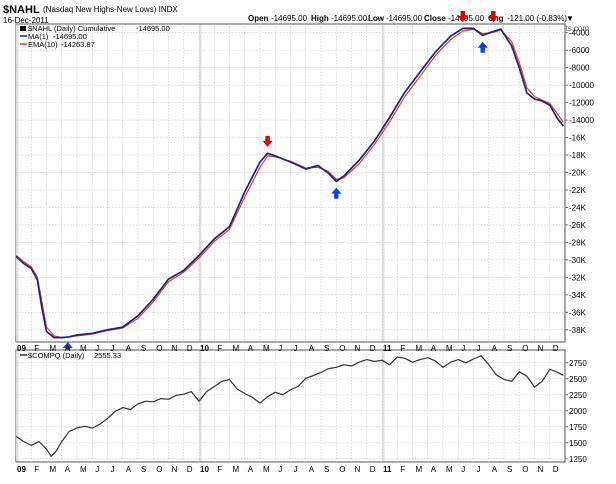 The height and width of the screenshot is (484, 616). What do you see at coordinates (578, 207) in the screenshot?
I see `y-tick-label: -24K` at bounding box center [578, 207].